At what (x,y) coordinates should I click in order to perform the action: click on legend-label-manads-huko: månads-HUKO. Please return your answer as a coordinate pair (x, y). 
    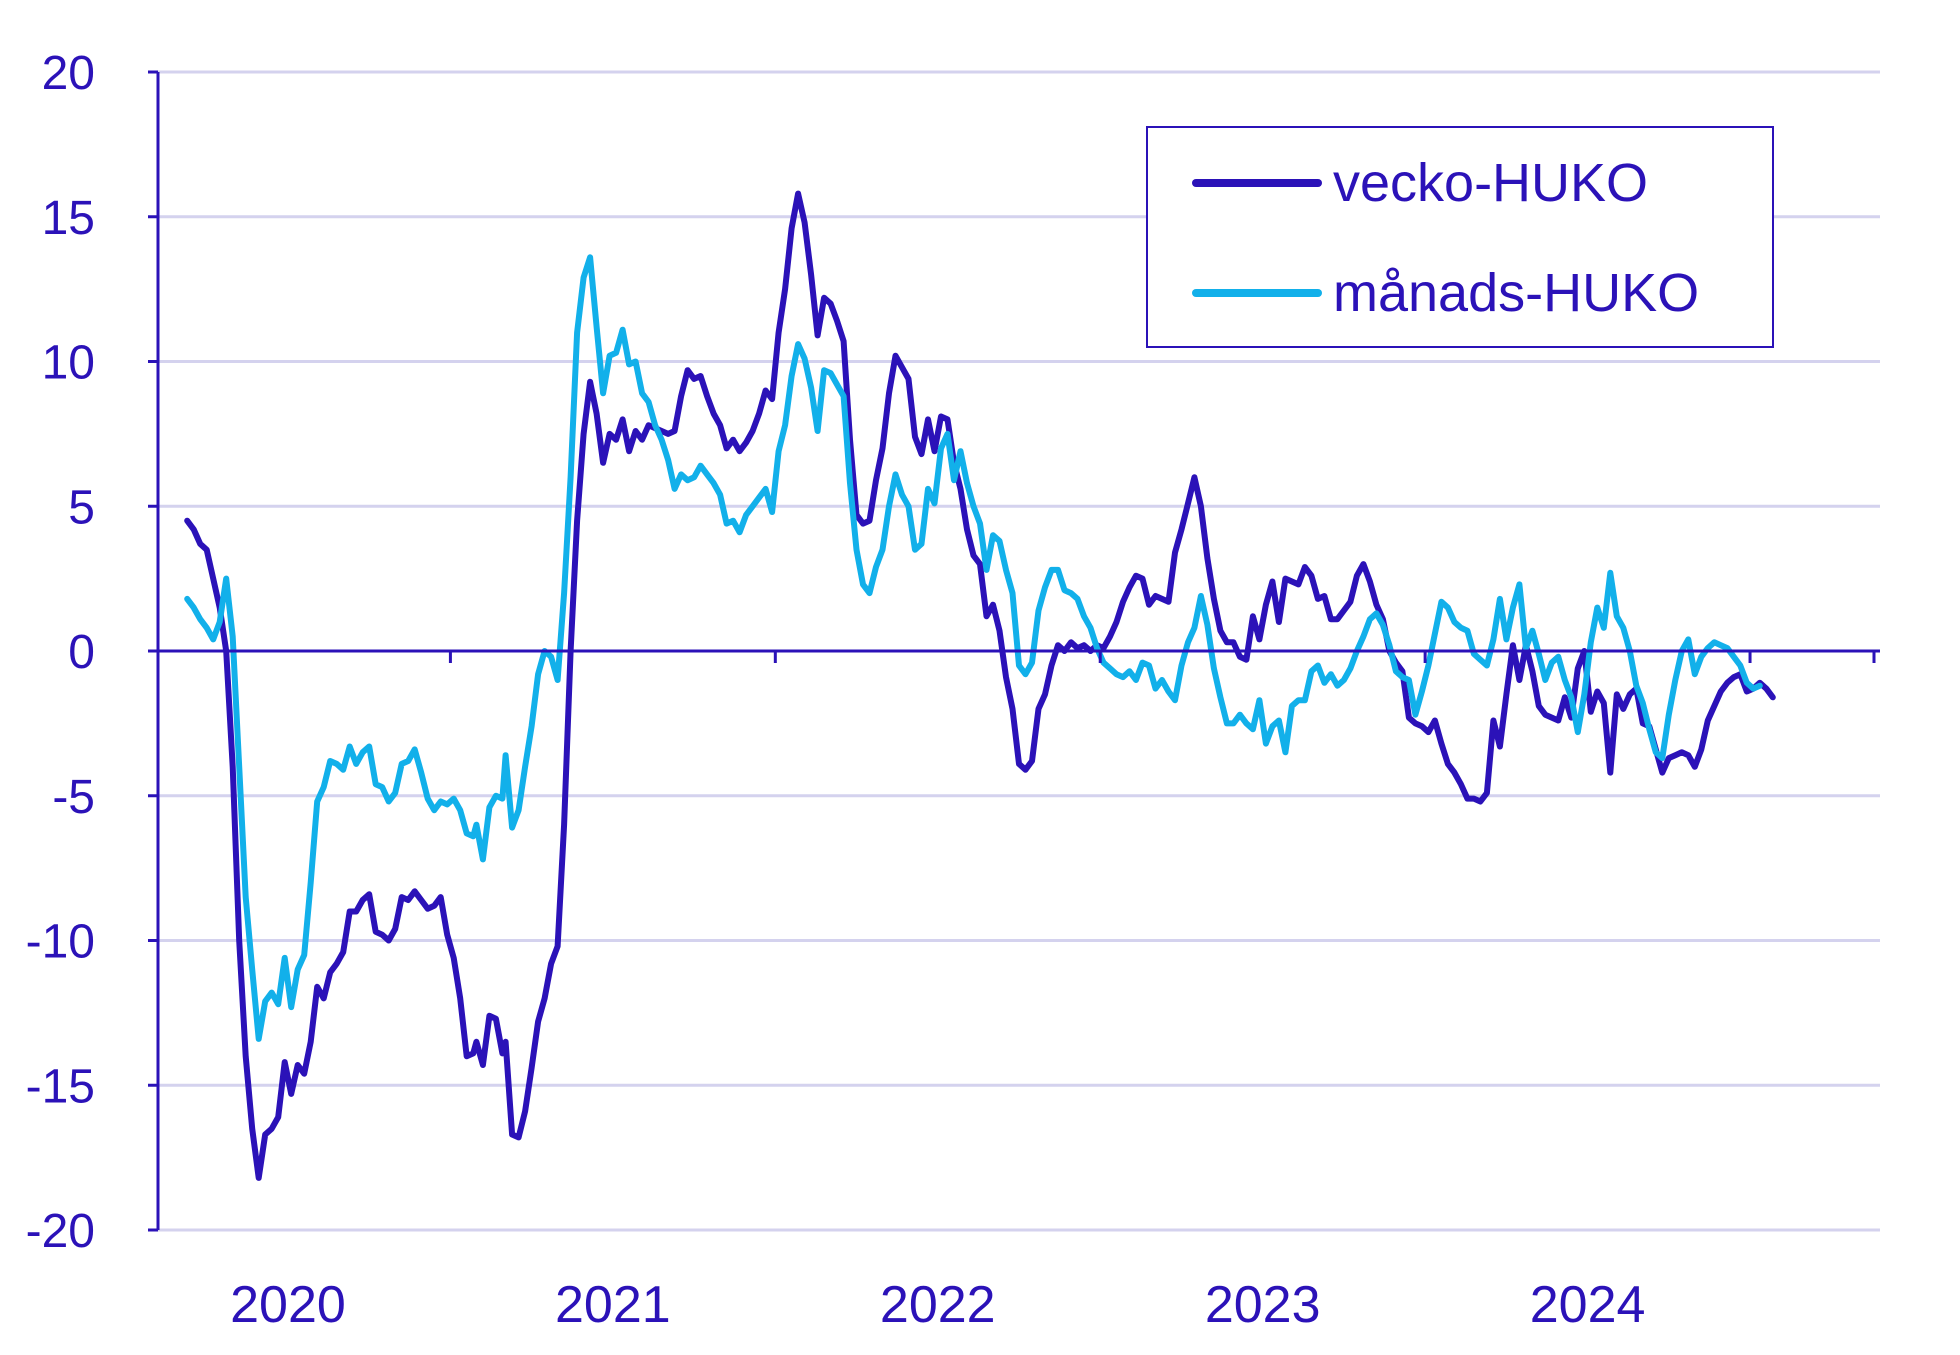
    Looking at the image, I should click on (1516, 293).